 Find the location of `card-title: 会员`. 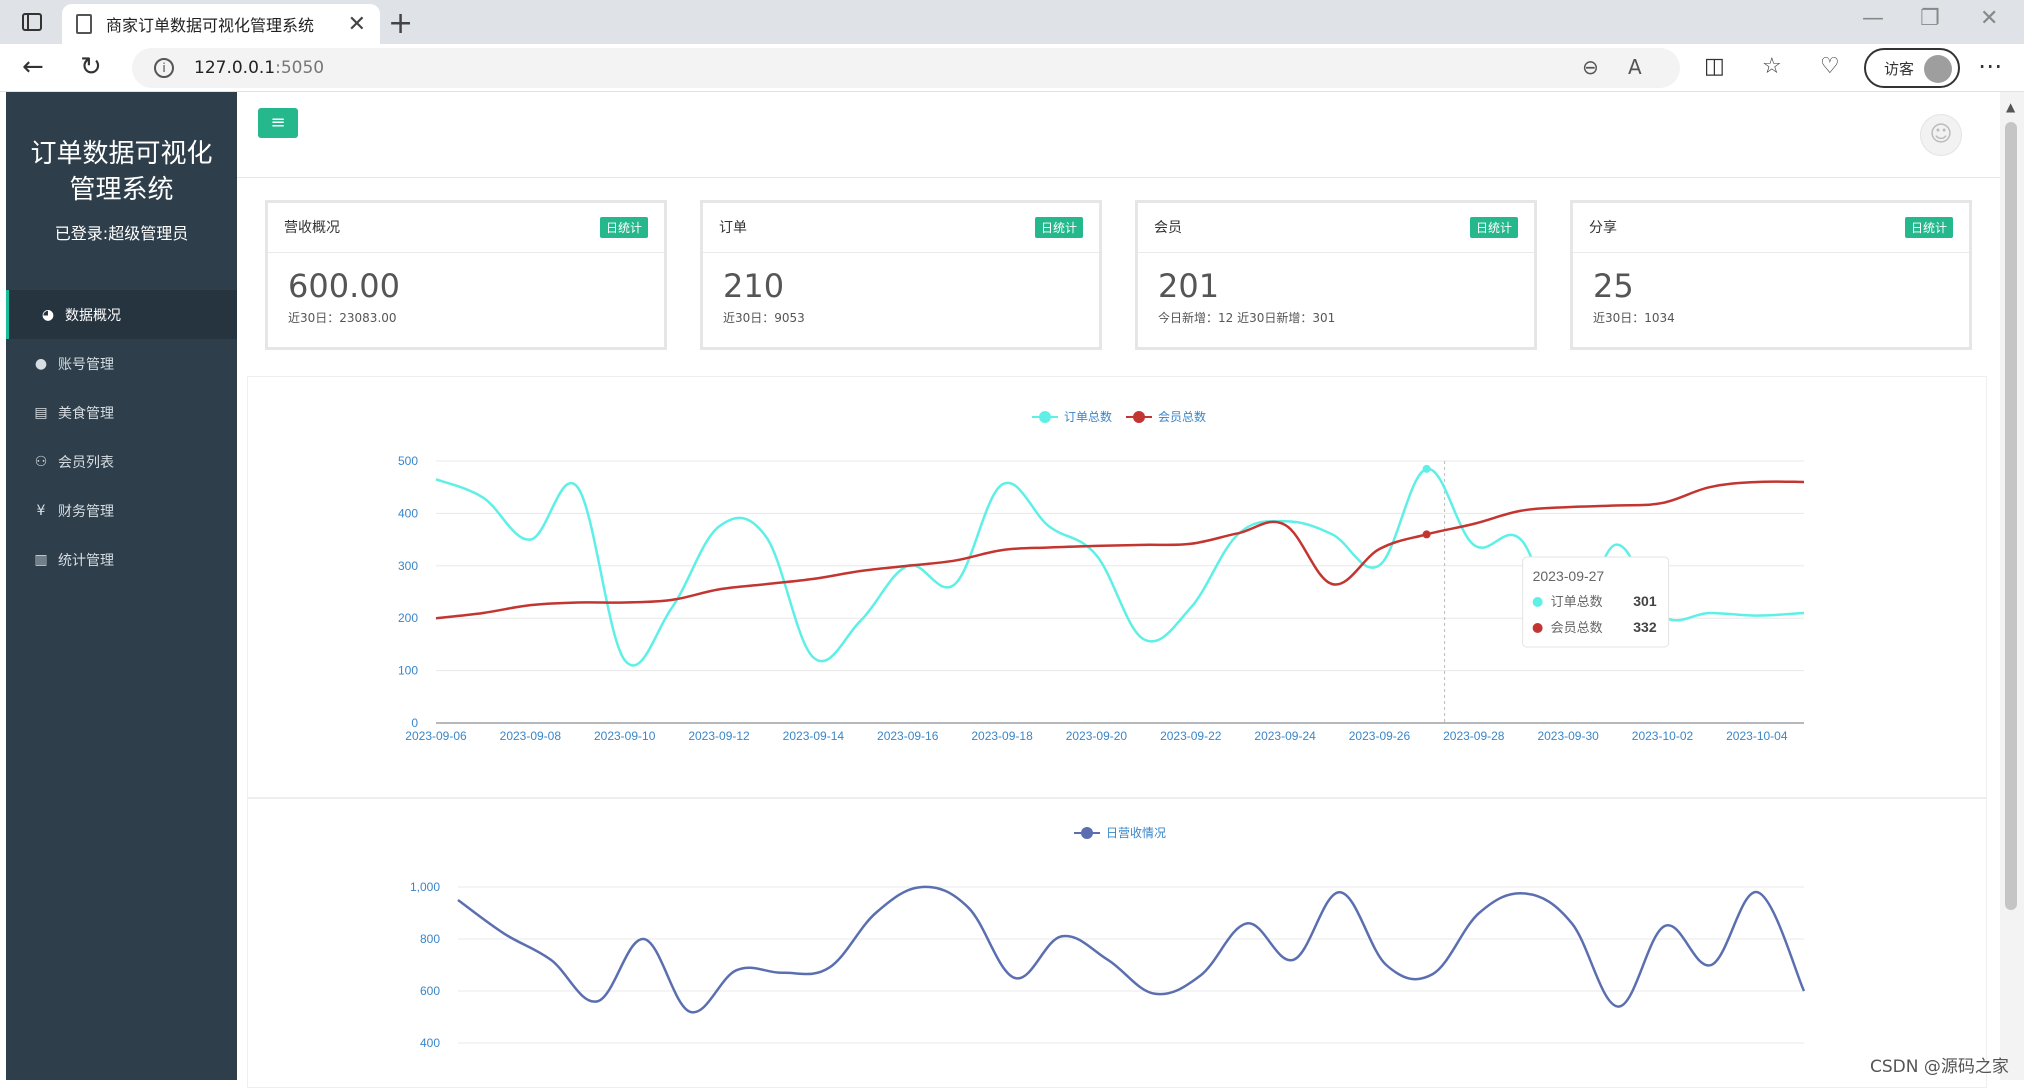

card-title: 会员 is located at coordinates (1168, 227).